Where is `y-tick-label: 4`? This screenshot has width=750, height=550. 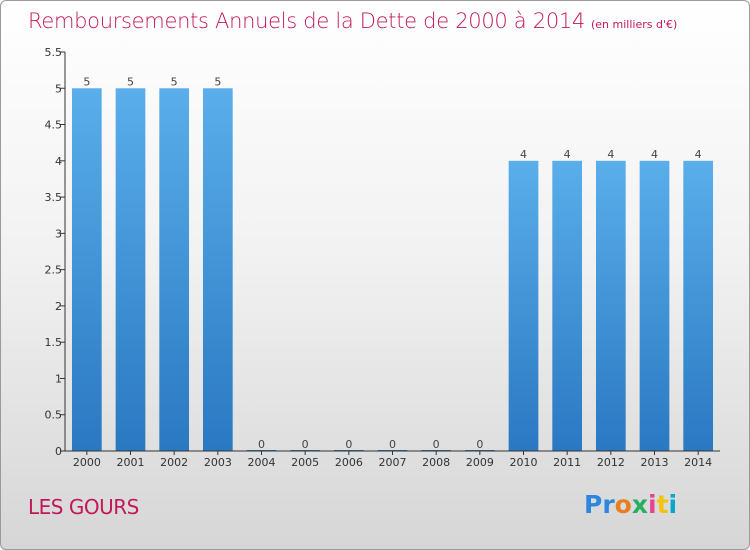 y-tick-label: 4 is located at coordinates (58, 161).